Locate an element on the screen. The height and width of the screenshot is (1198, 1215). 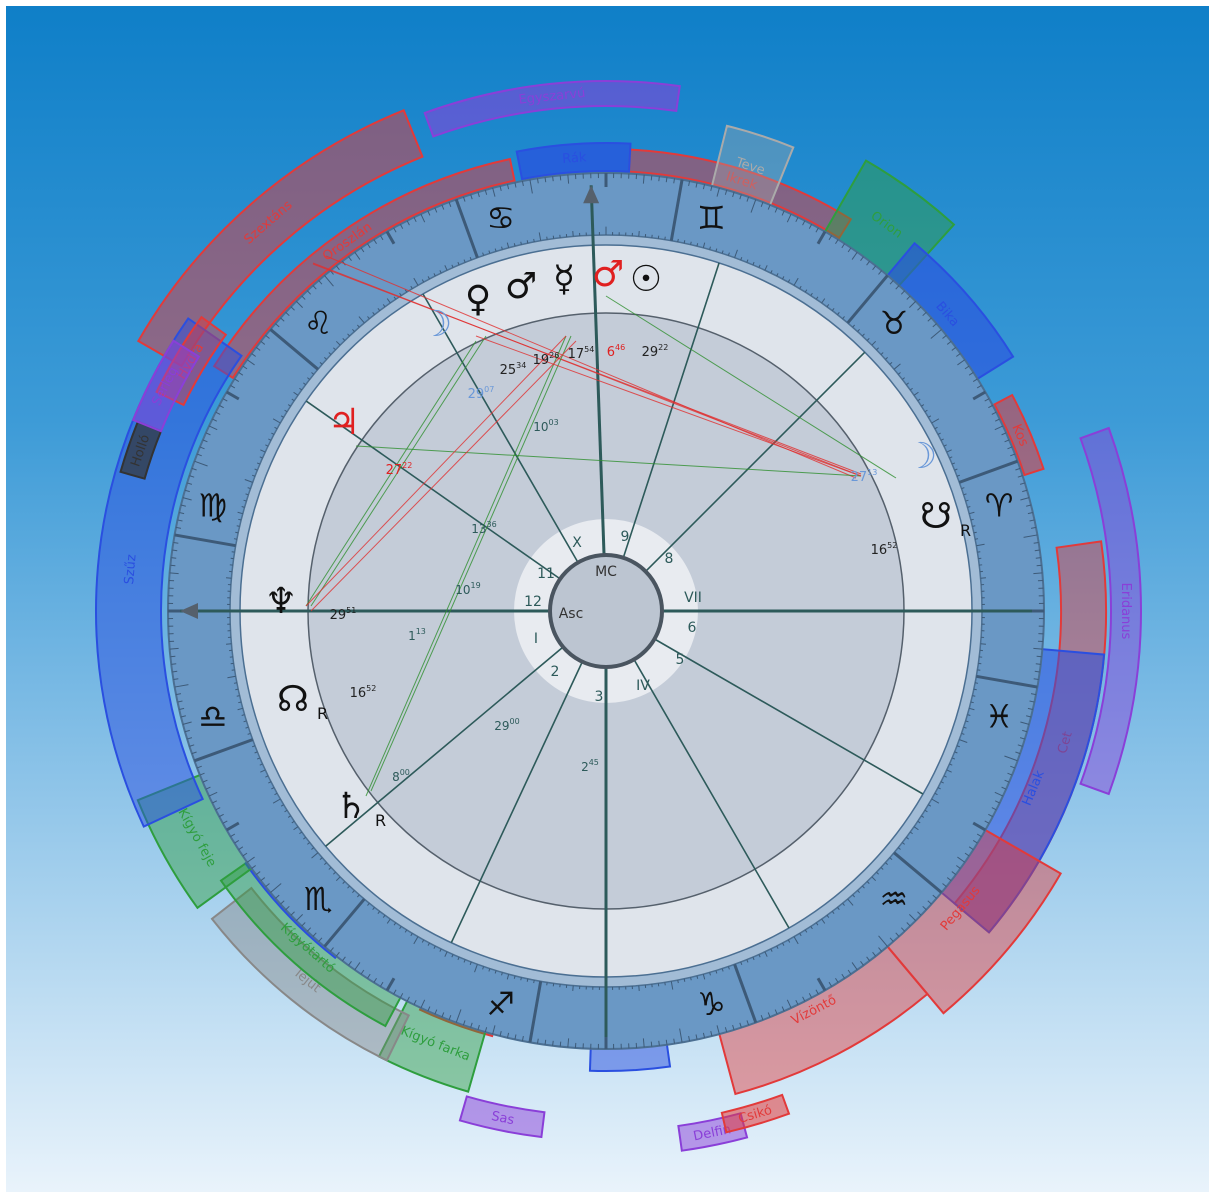
aspect-line is located at coordinates (608, 461).